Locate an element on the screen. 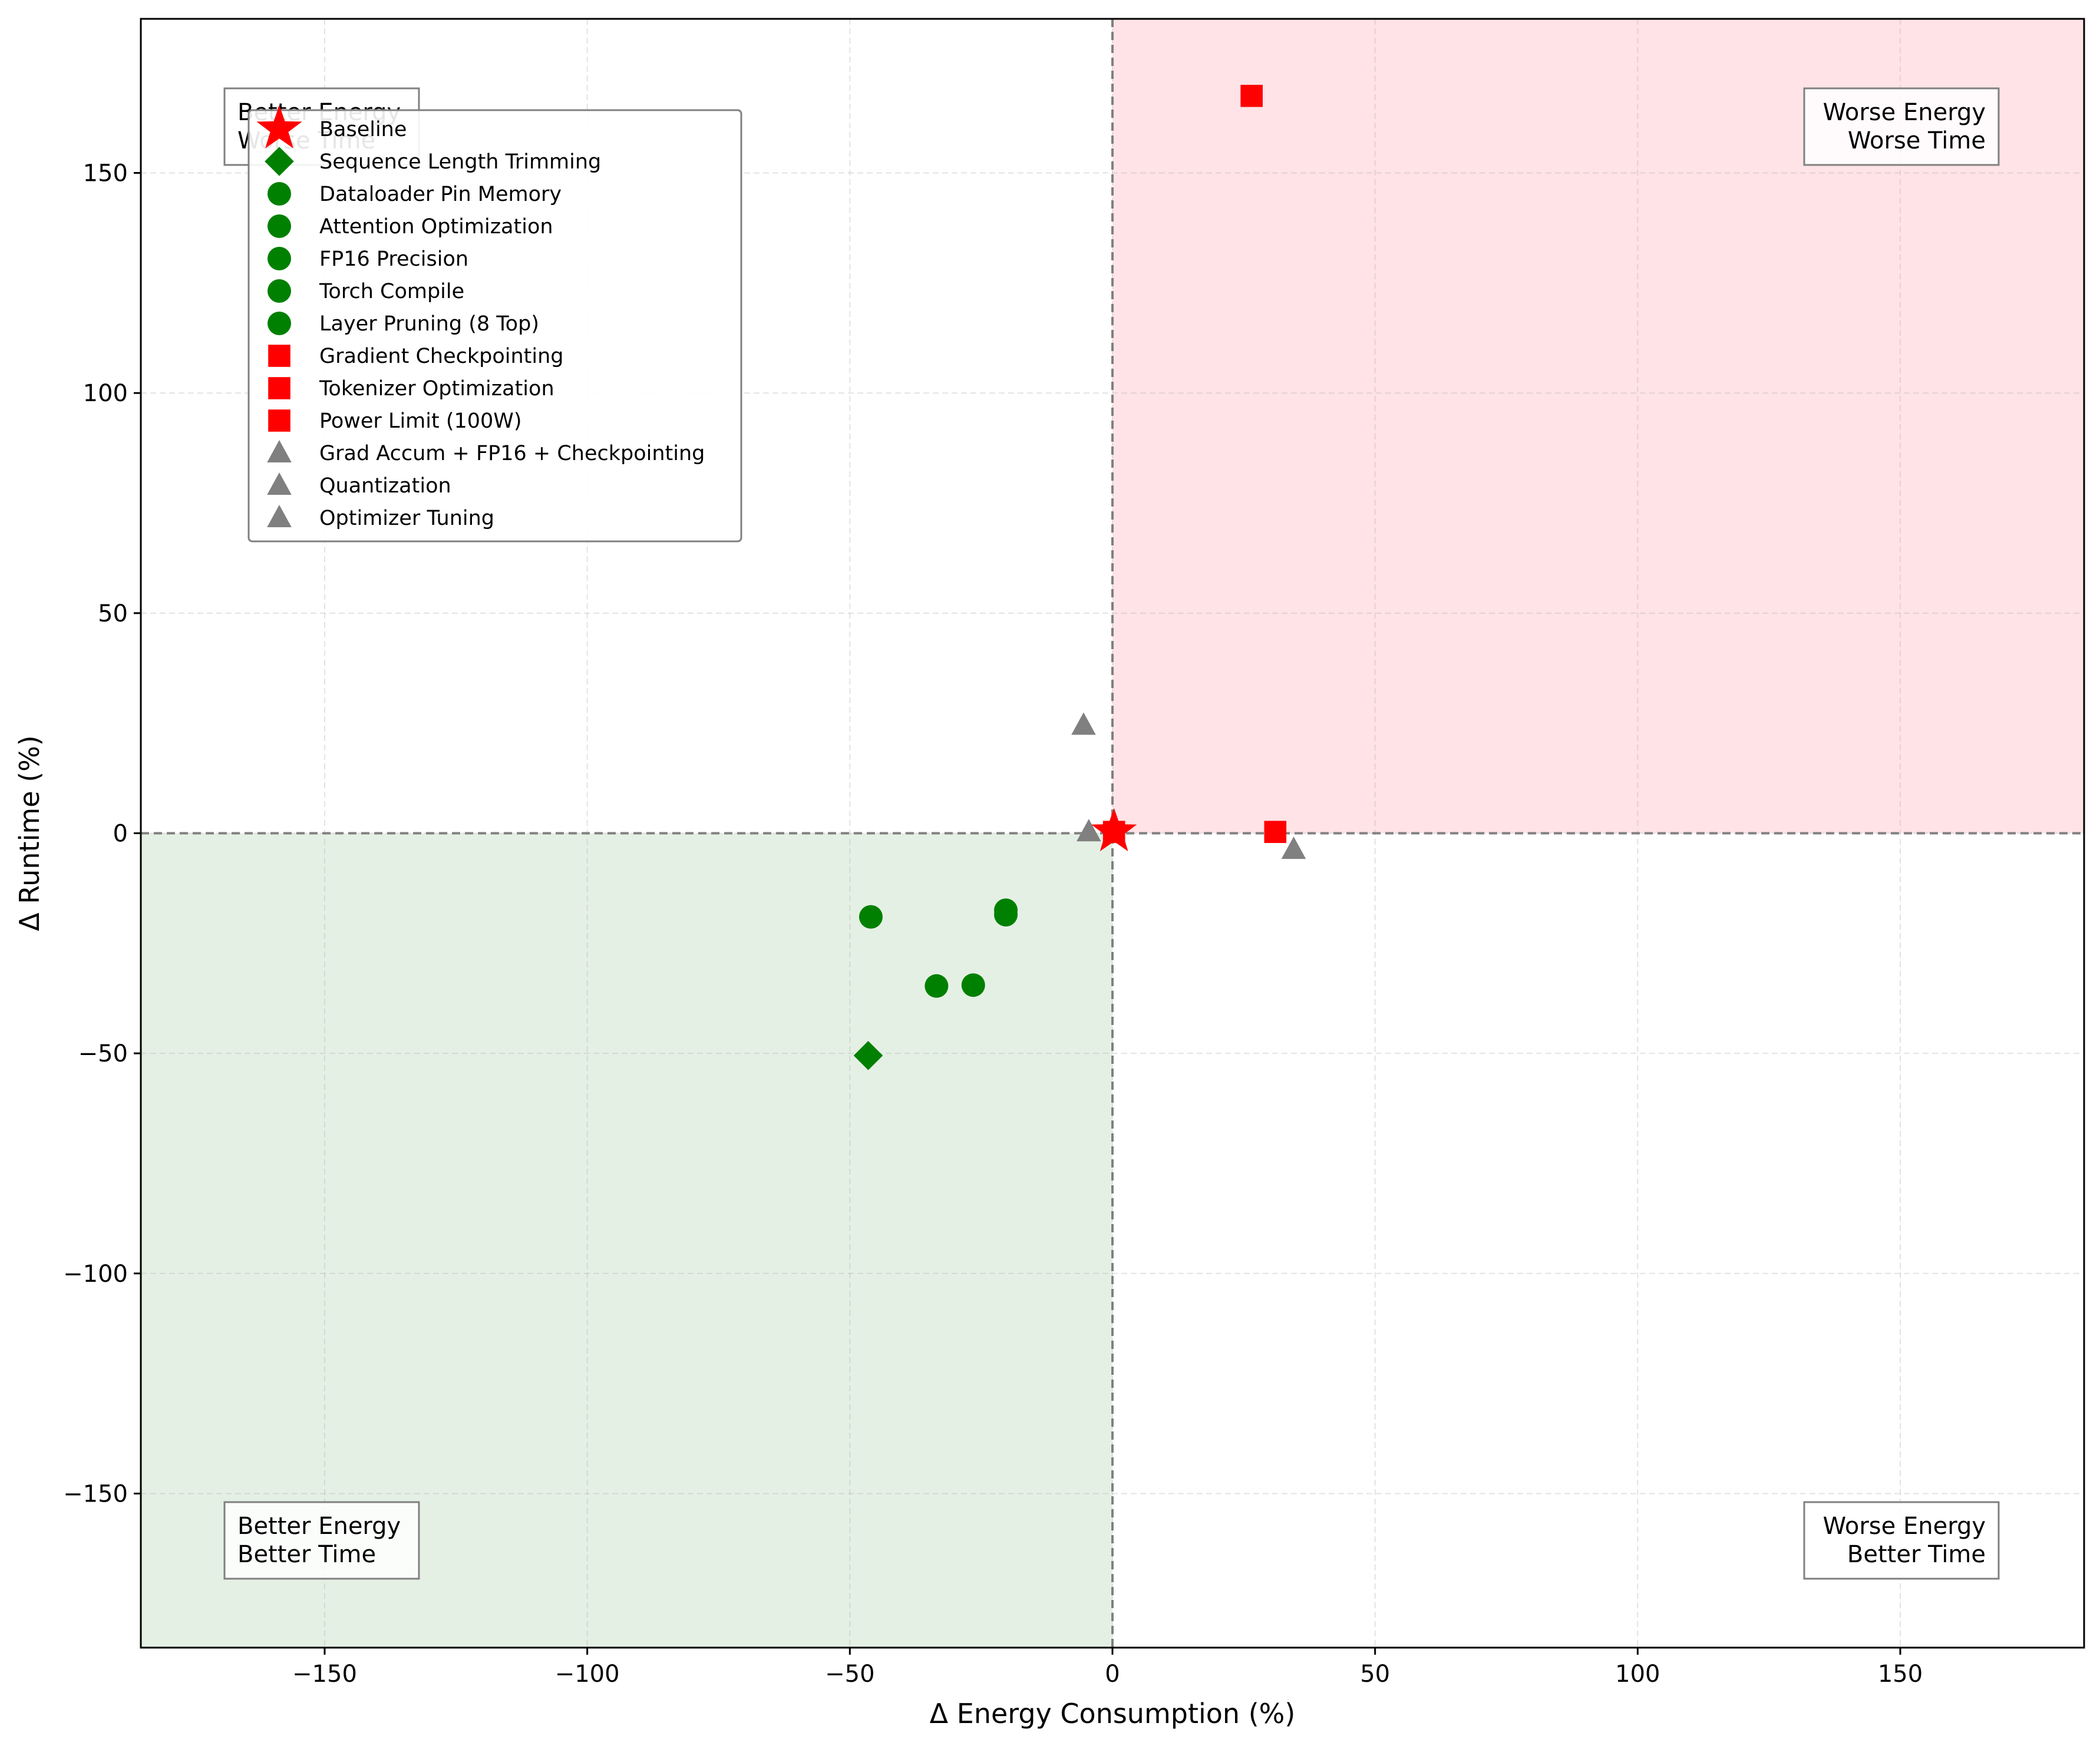 The image size is (2100, 1746). y-tick-label: 100 is located at coordinates (105, 393).